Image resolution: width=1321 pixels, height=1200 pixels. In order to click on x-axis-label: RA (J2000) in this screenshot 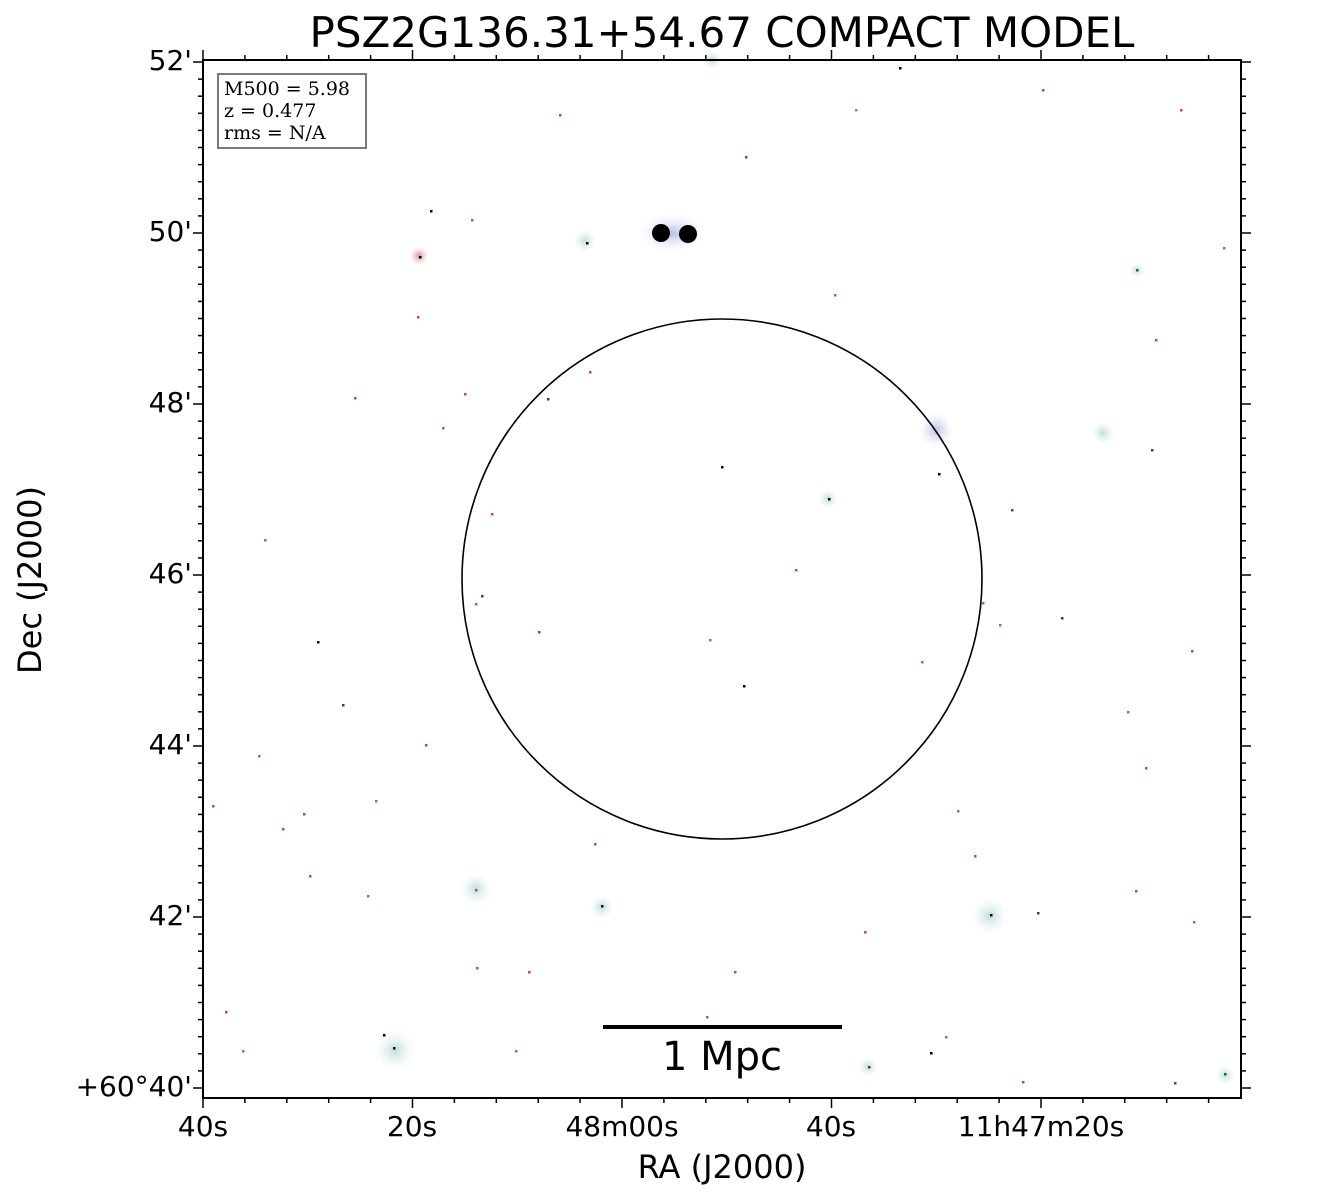, I will do `click(722, 1167)`.